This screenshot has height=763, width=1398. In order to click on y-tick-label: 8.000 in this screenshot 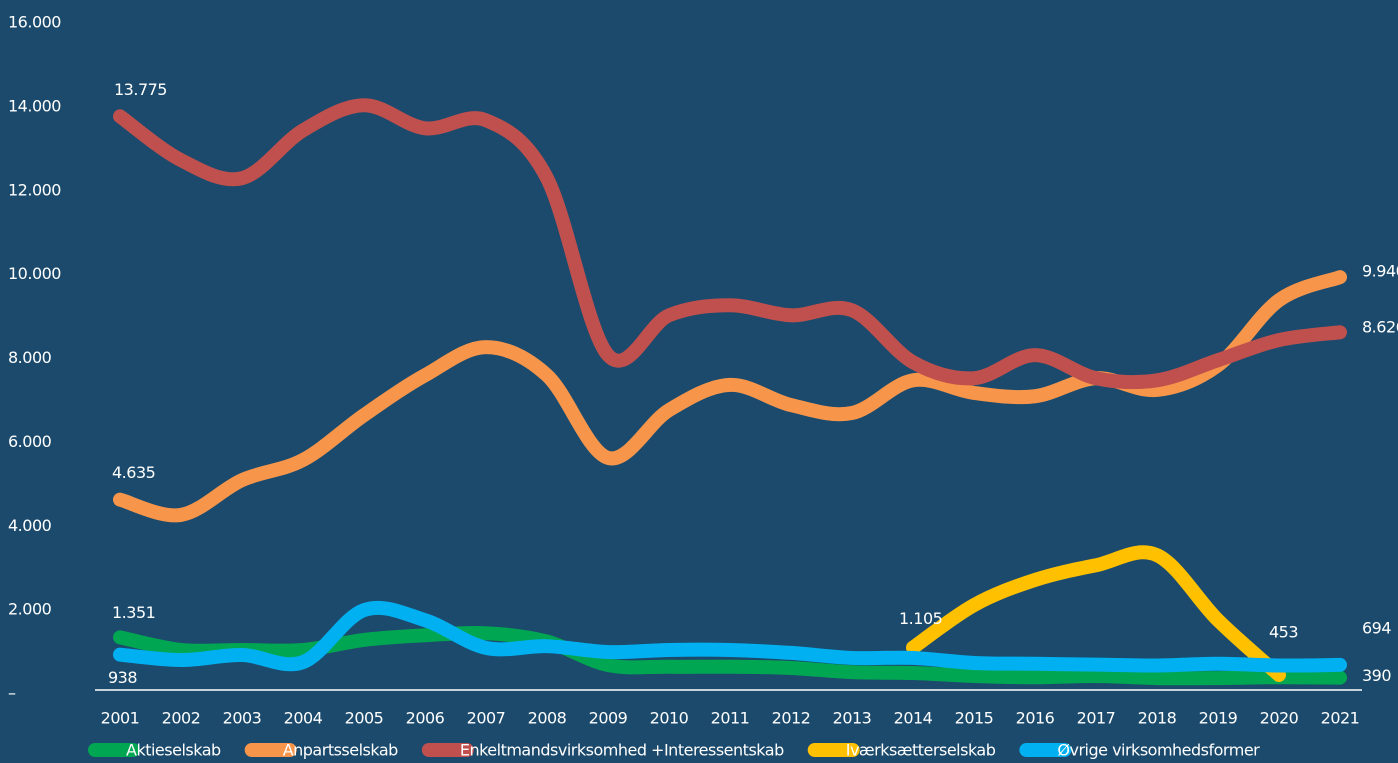, I will do `click(30, 357)`.